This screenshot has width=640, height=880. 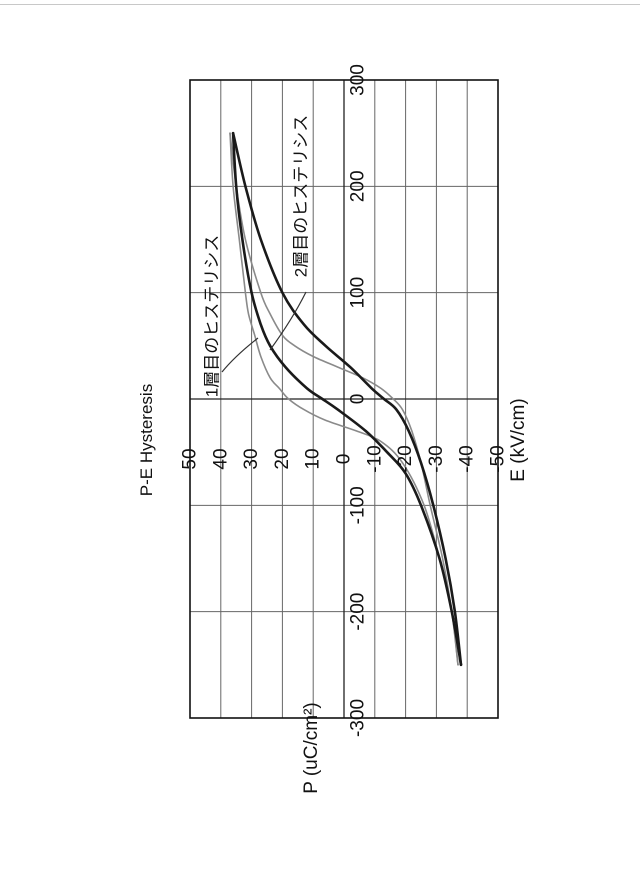 I want to click on p-tick-label-3: -20, so click(x=405, y=458).